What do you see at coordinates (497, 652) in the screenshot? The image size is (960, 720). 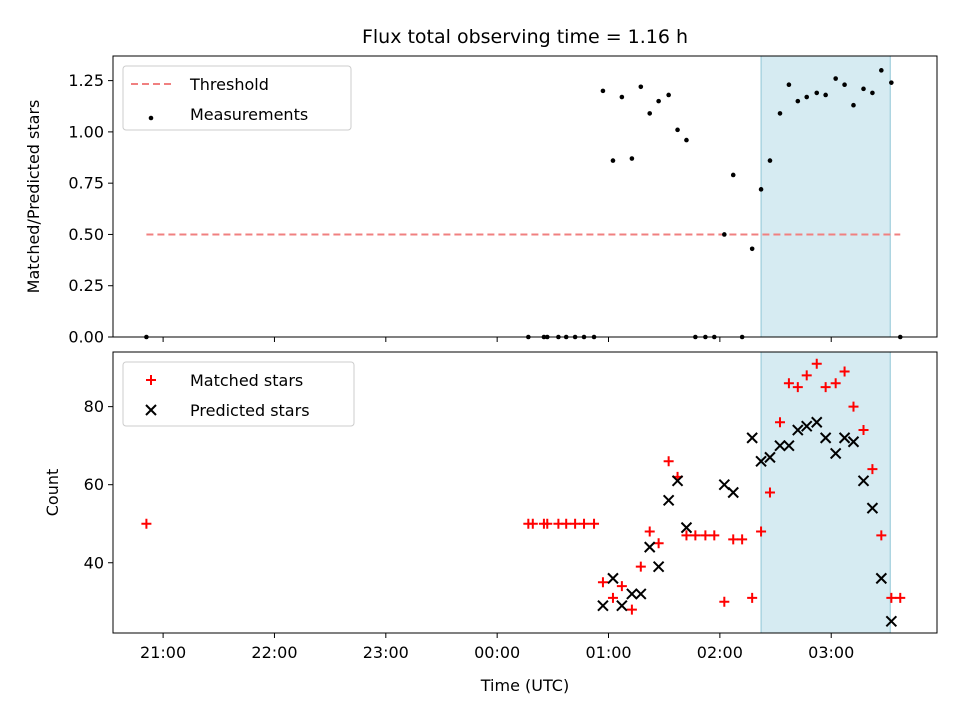 I see `x-tick-label: 00:00` at bounding box center [497, 652].